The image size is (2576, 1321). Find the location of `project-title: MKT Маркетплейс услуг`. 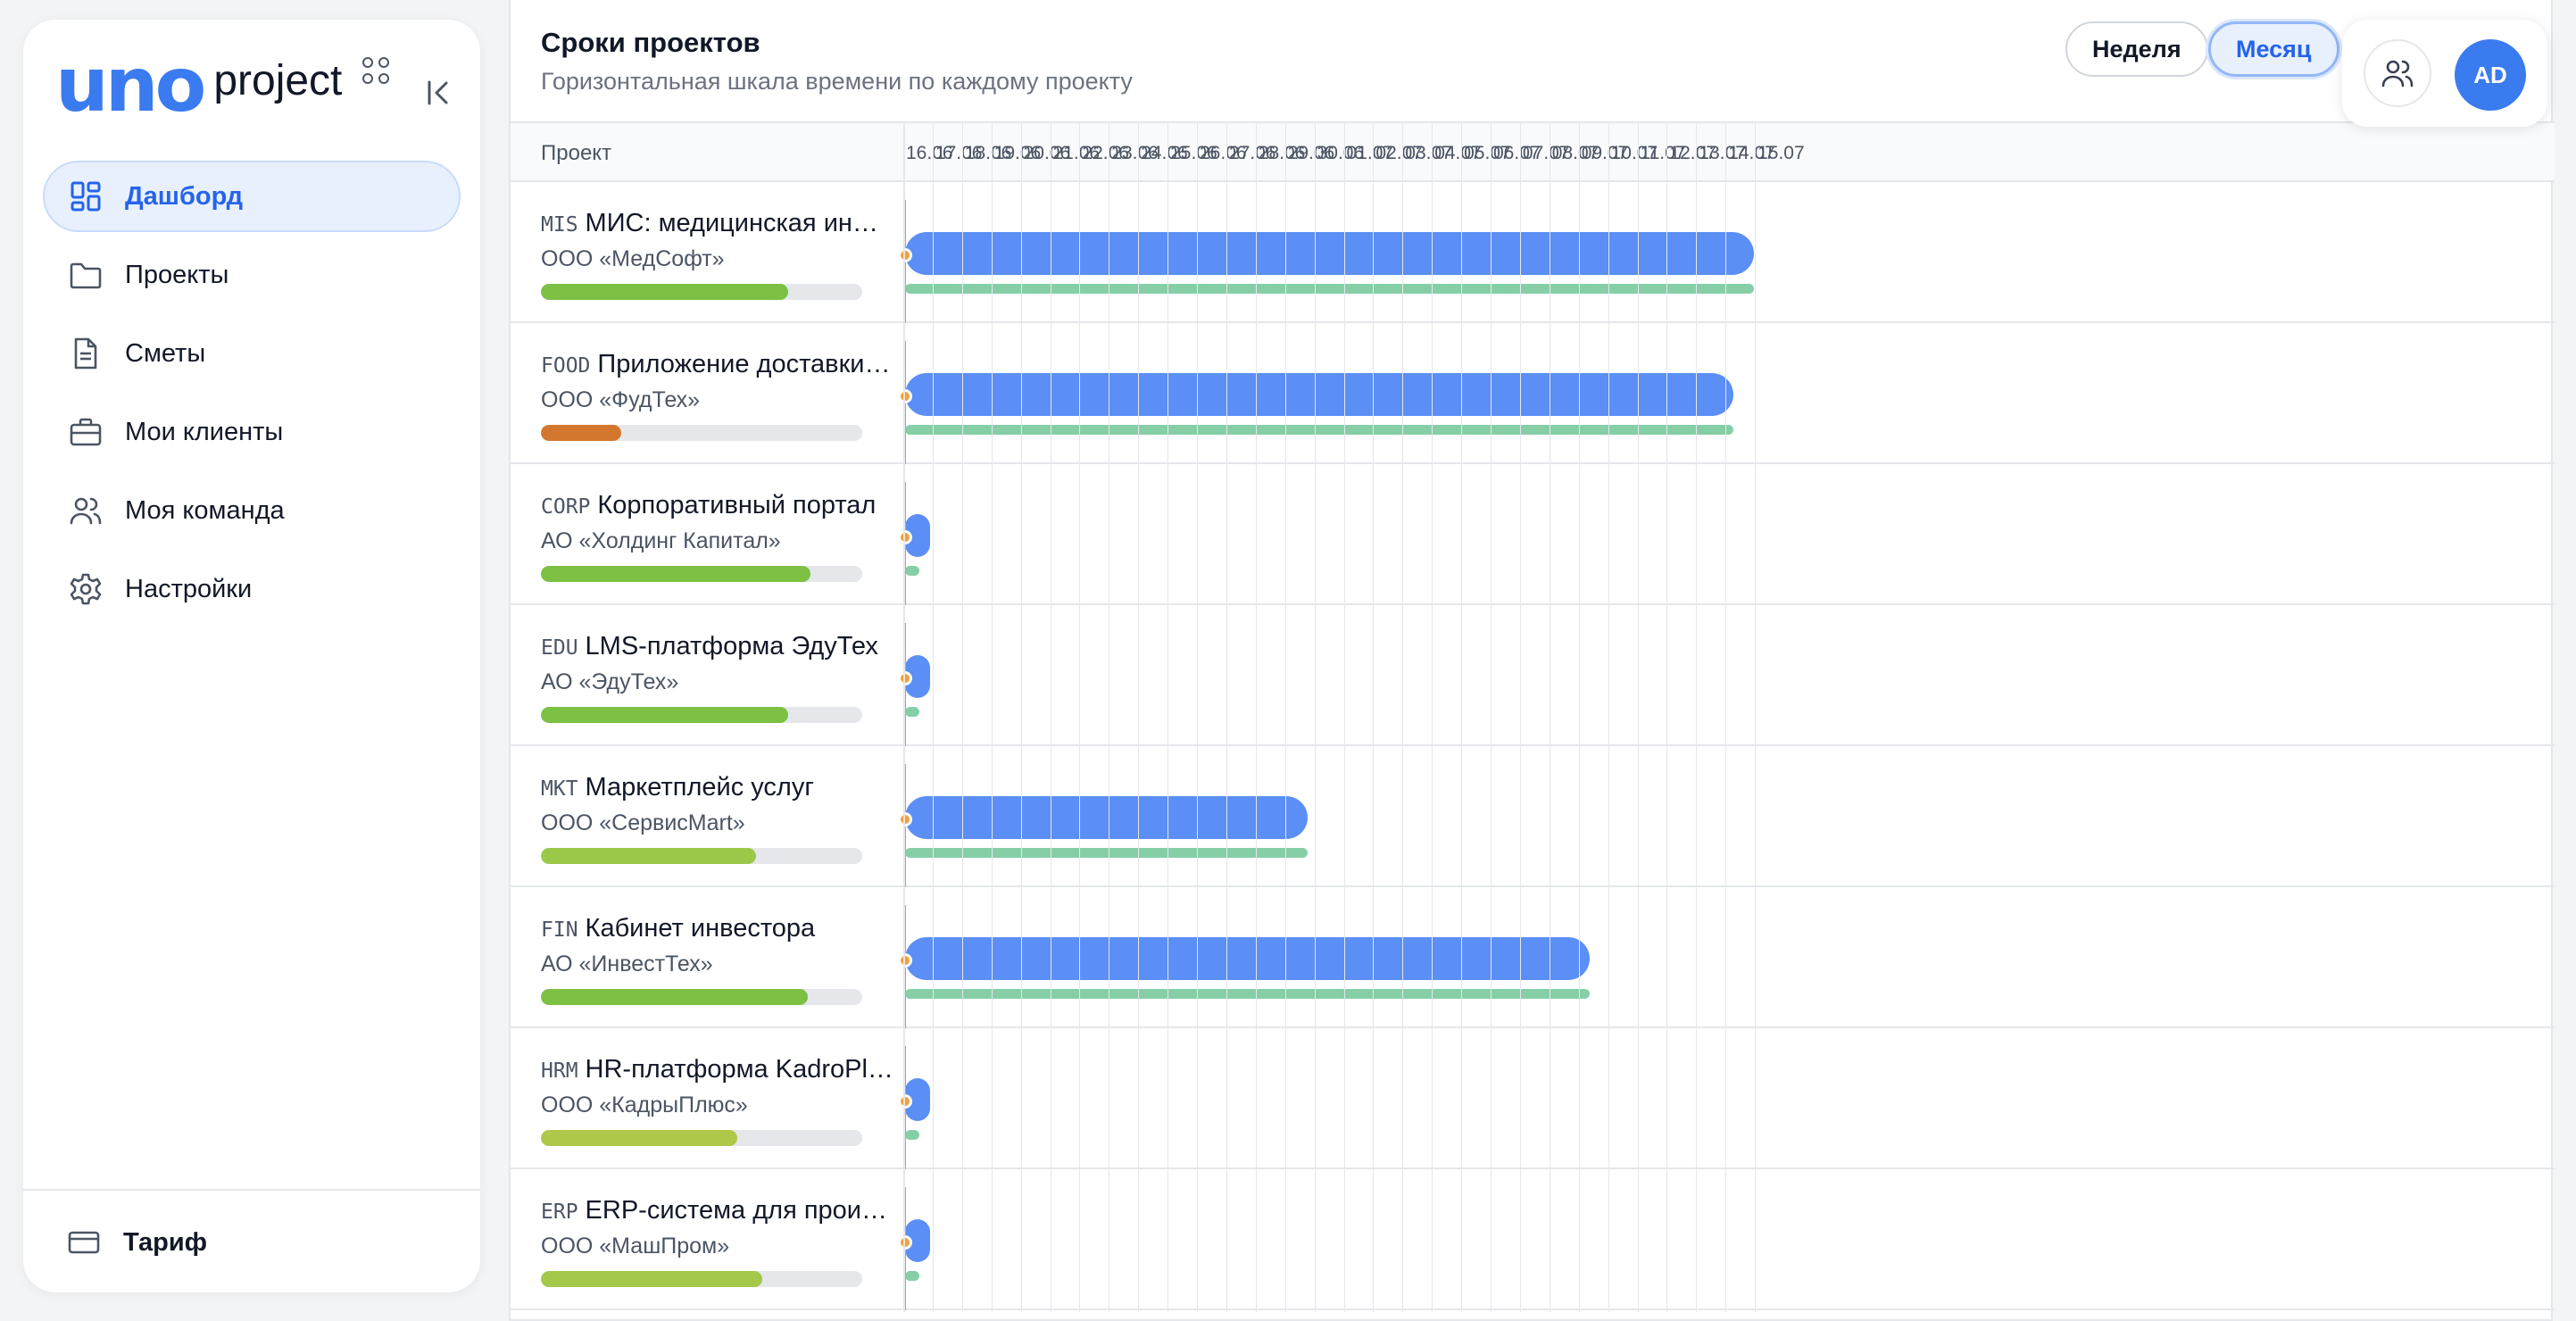

project-title: MKT Маркетплейс услуг is located at coordinates (717, 787).